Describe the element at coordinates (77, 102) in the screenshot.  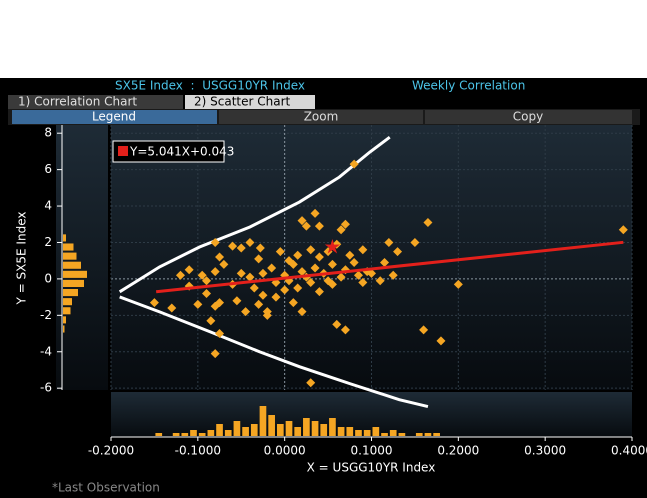
I see `tab-label: 1) Correlation Chart` at that location.